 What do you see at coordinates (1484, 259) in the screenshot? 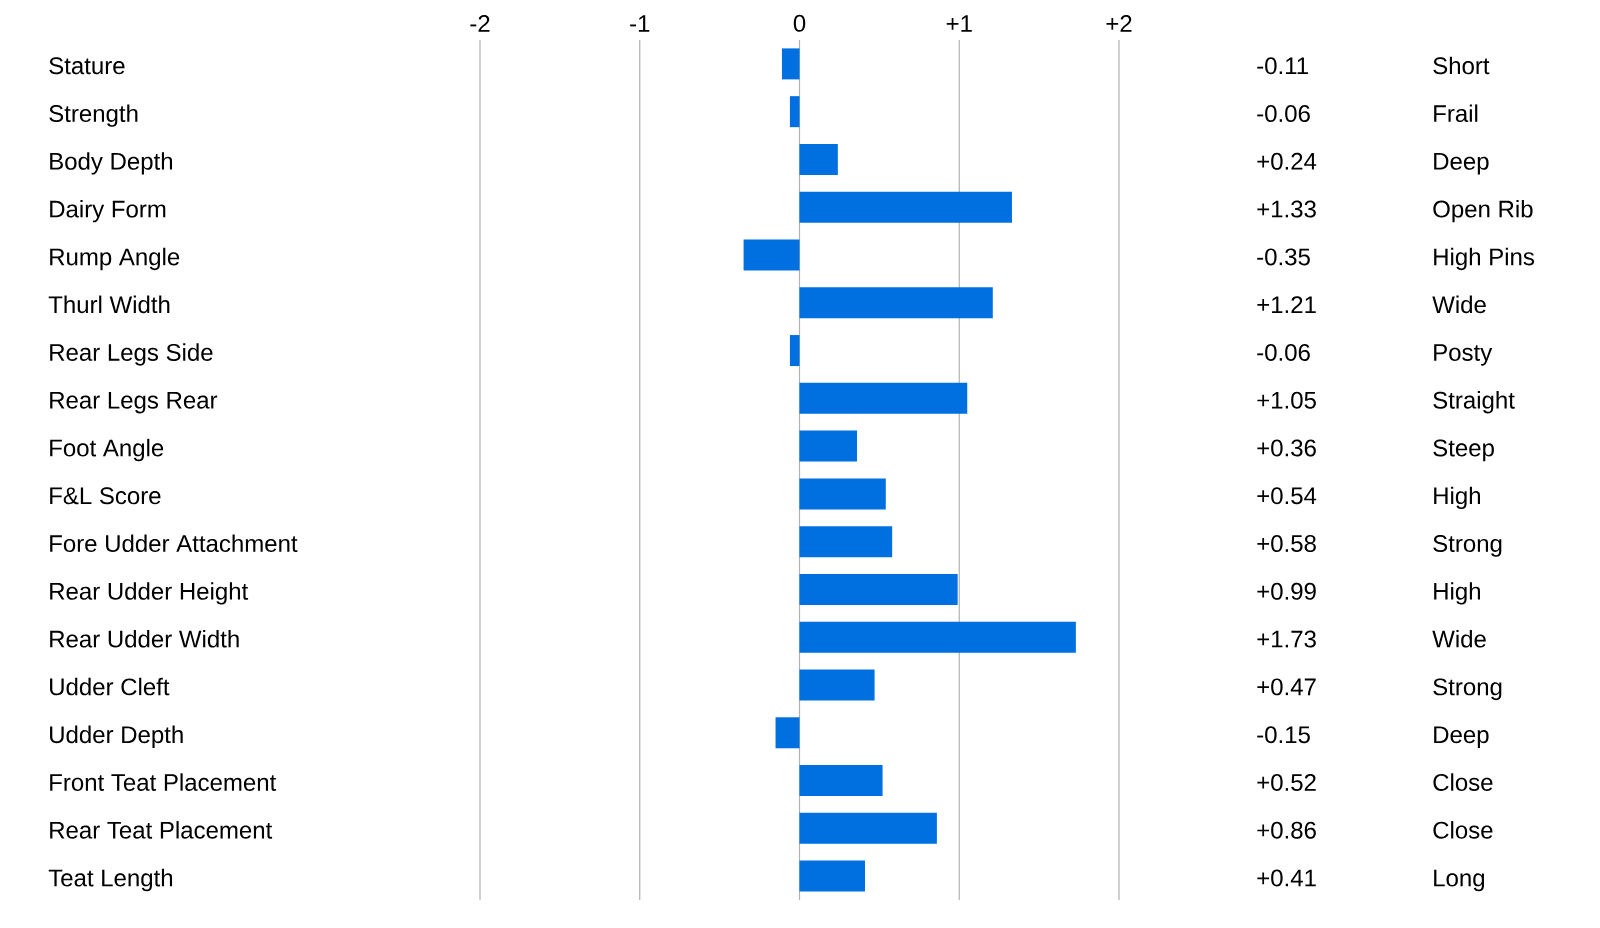
I see `text: High Pins` at bounding box center [1484, 259].